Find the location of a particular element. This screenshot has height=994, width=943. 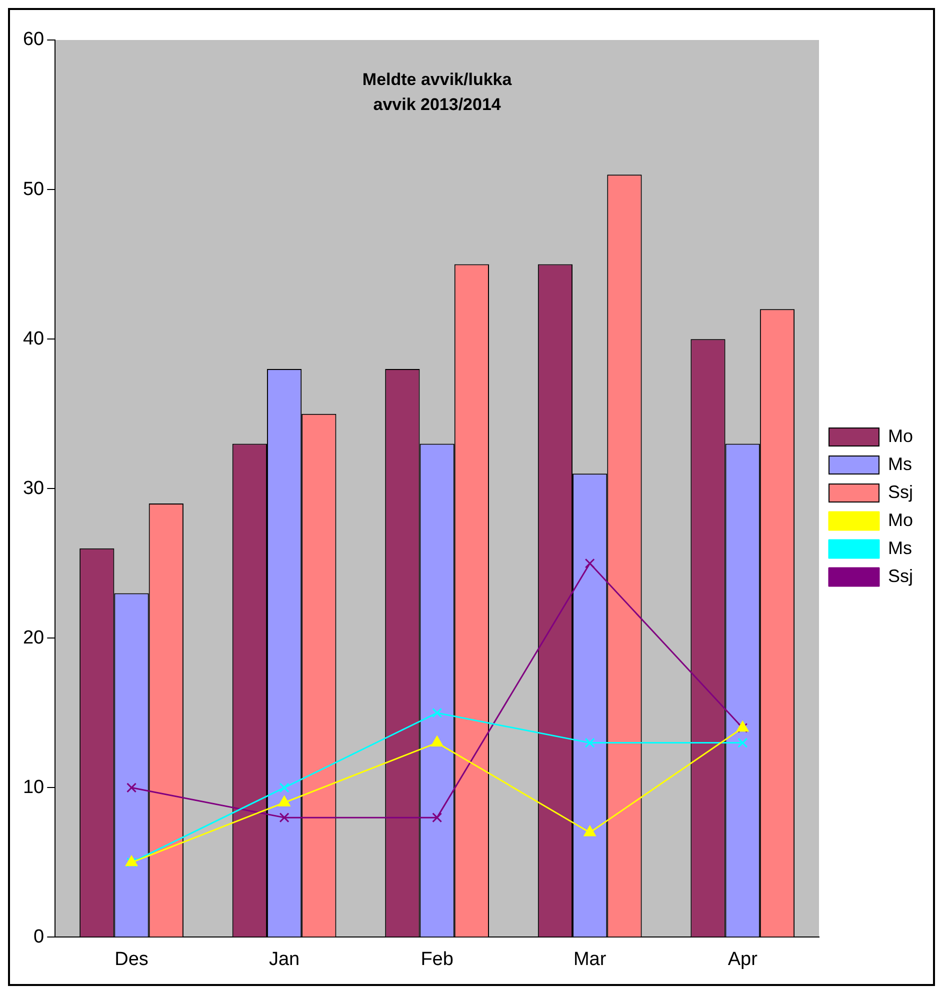

y-tick-label: 0 is located at coordinates (39, 937).